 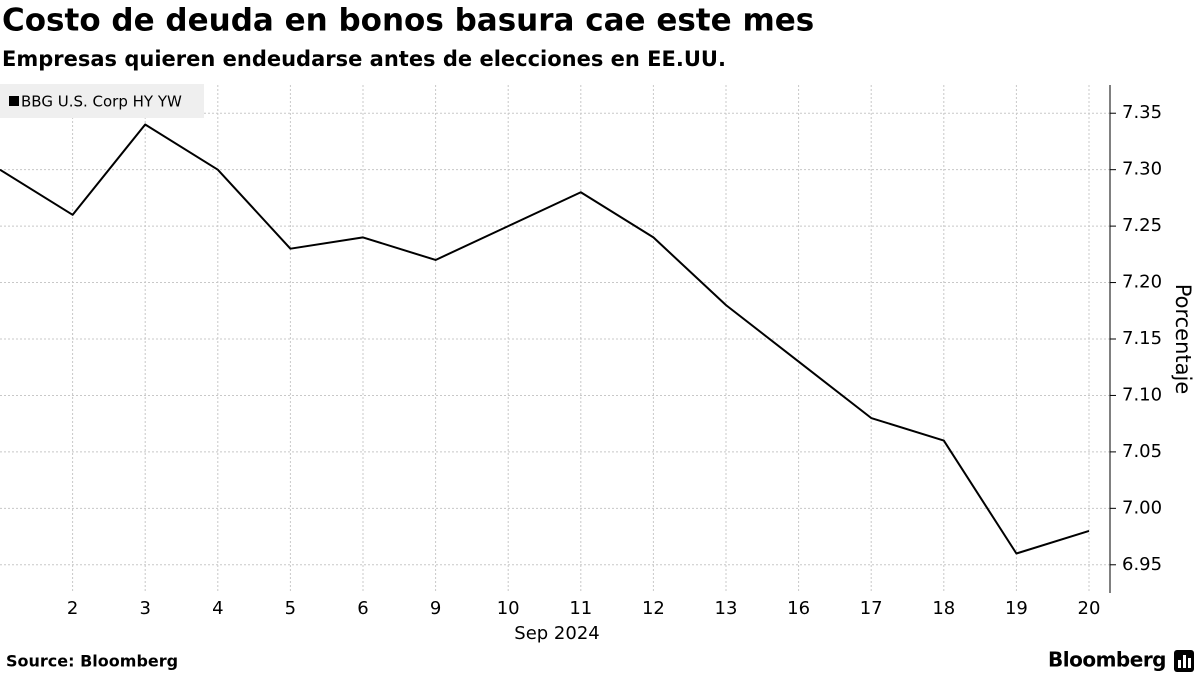 What do you see at coordinates (1183, 339) in the screenshot?
I see `y-axis-label: Porcentaje` at bounding box center [1183, 339].